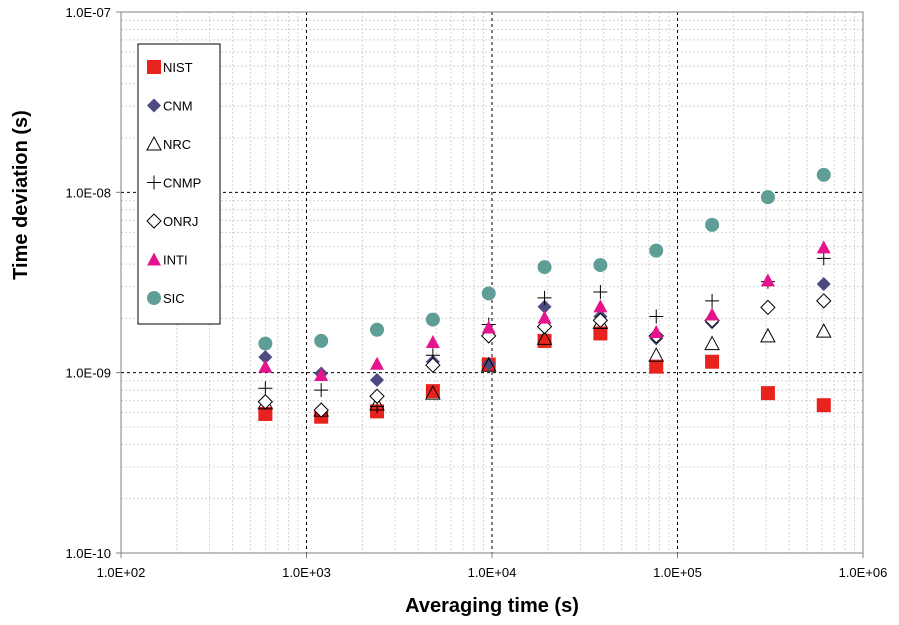 This screenshot has width=899, height=625. I want to click on legend-marker-cnm, so click(154, 105).